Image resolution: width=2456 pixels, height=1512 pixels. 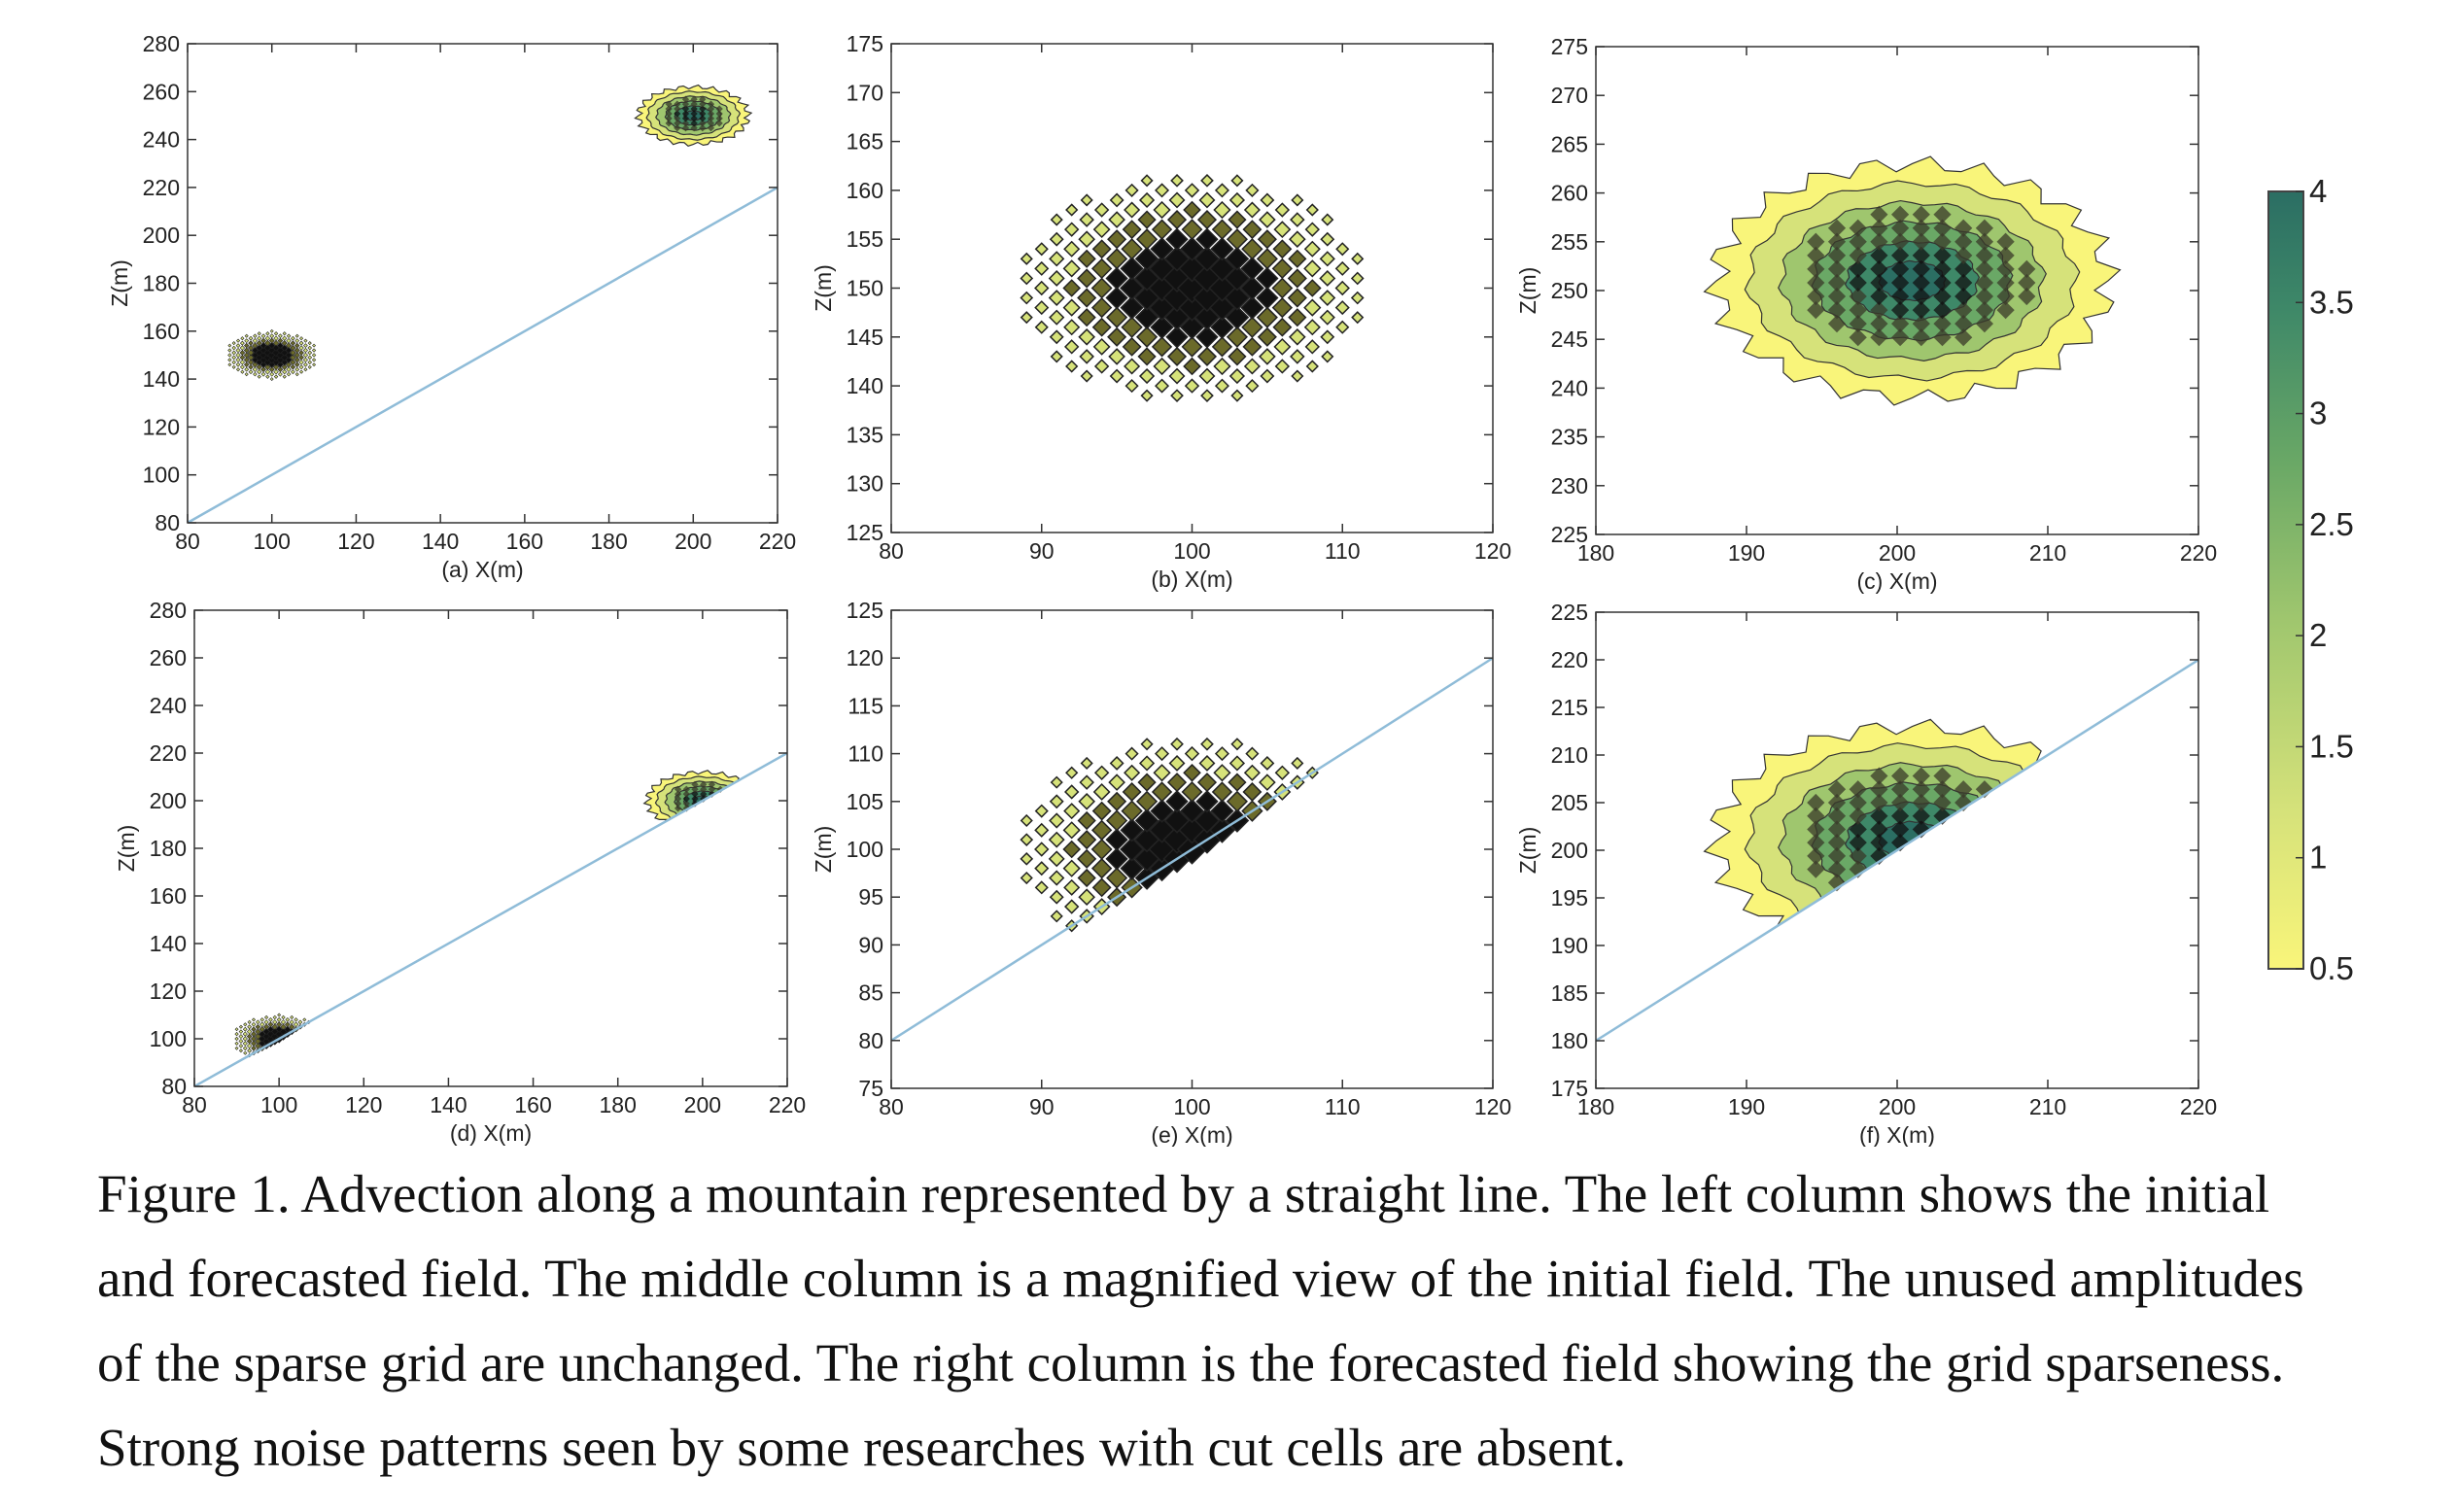 I want to click on plot-data, so click(x=1192, y=288).